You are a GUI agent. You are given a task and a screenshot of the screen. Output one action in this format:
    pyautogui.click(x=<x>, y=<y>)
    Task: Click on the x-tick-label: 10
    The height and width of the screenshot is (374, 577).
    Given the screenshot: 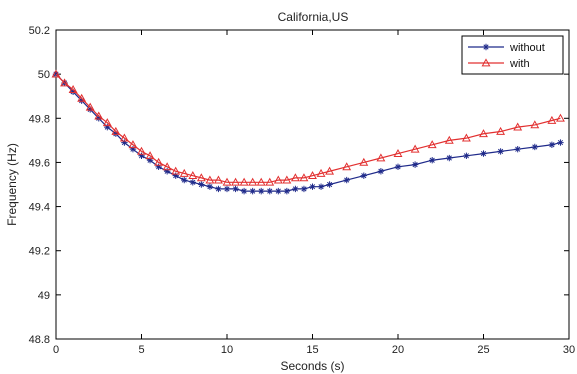 What is the action you would take?
    pyautogui.click(x=227, y=350)
    